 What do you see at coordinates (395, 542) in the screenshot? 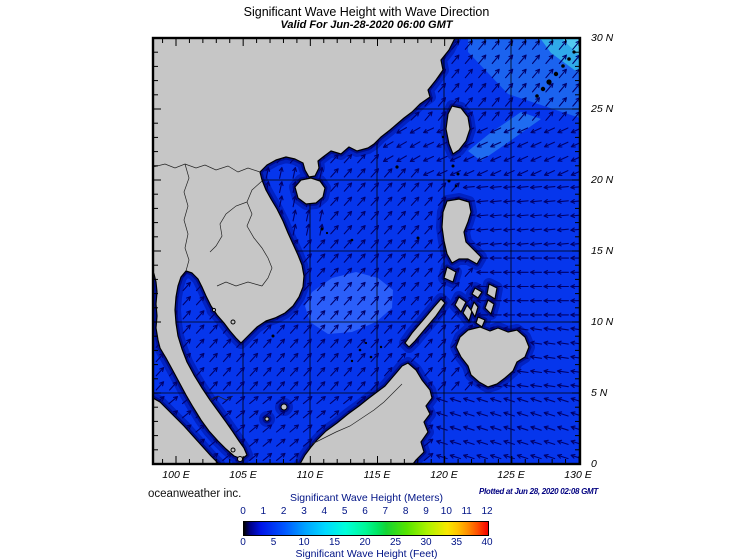
I see `colorbar-feet-tick: 25` at bounding box center [395, 542].